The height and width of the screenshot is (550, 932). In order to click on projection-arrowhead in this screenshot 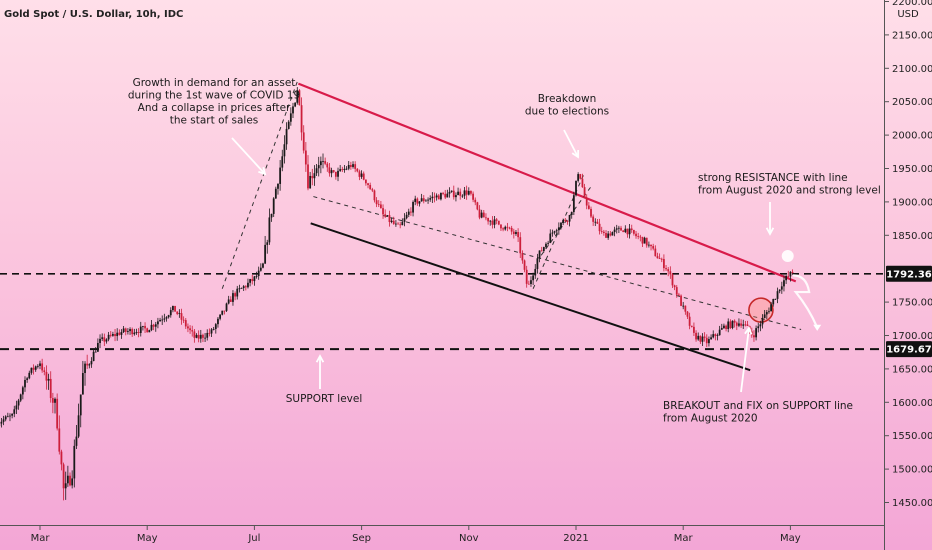, I will do `click(817, 327)`.